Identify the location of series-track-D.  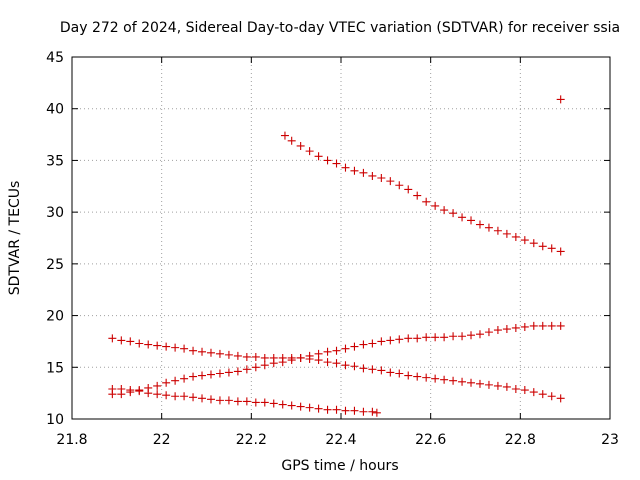
(336, 360).